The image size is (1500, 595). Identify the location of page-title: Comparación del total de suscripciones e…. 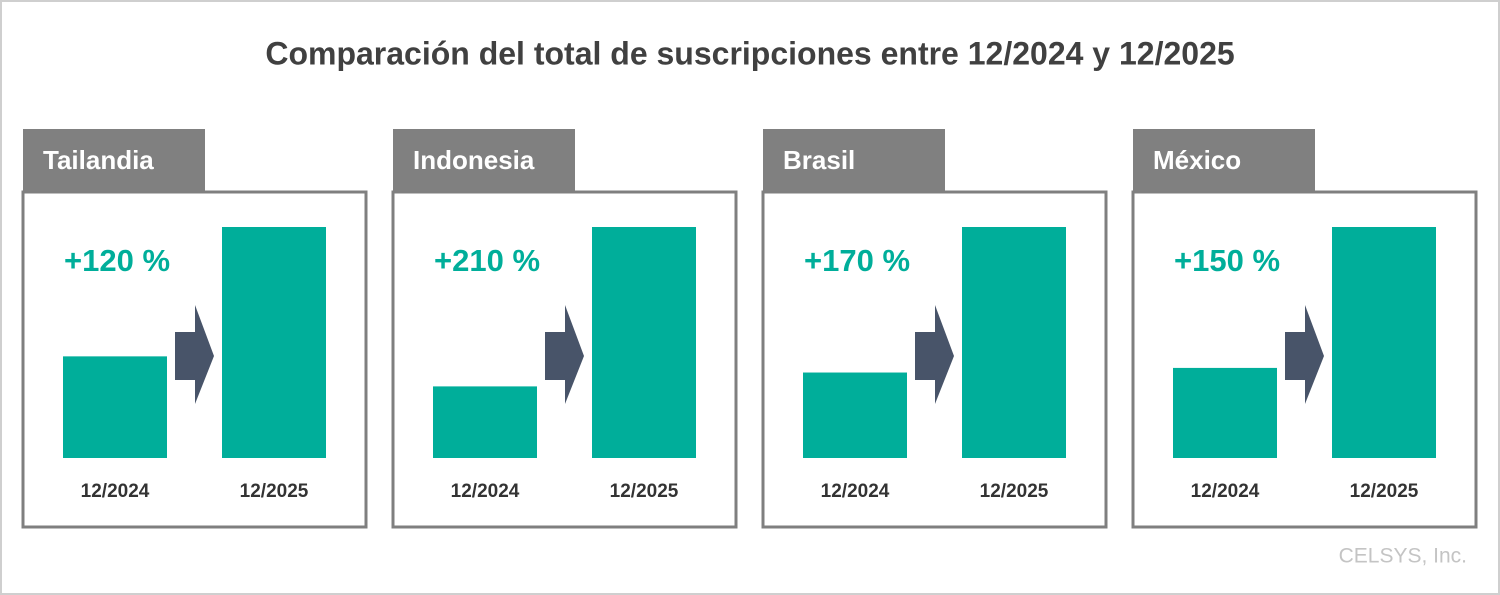
(749, 53).